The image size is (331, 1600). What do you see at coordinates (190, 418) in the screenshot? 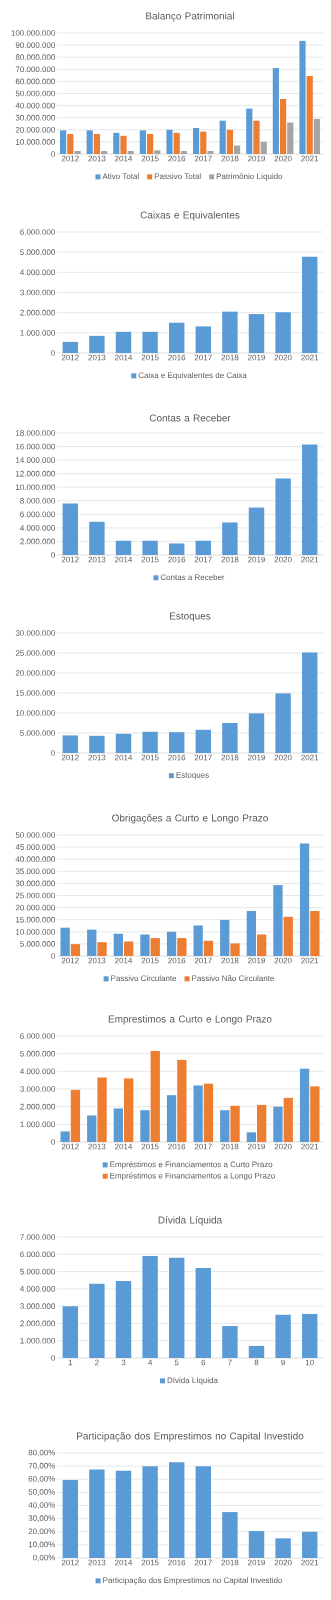
I see `chart-title: Contas a Receber` at bounding box center [190, 418].